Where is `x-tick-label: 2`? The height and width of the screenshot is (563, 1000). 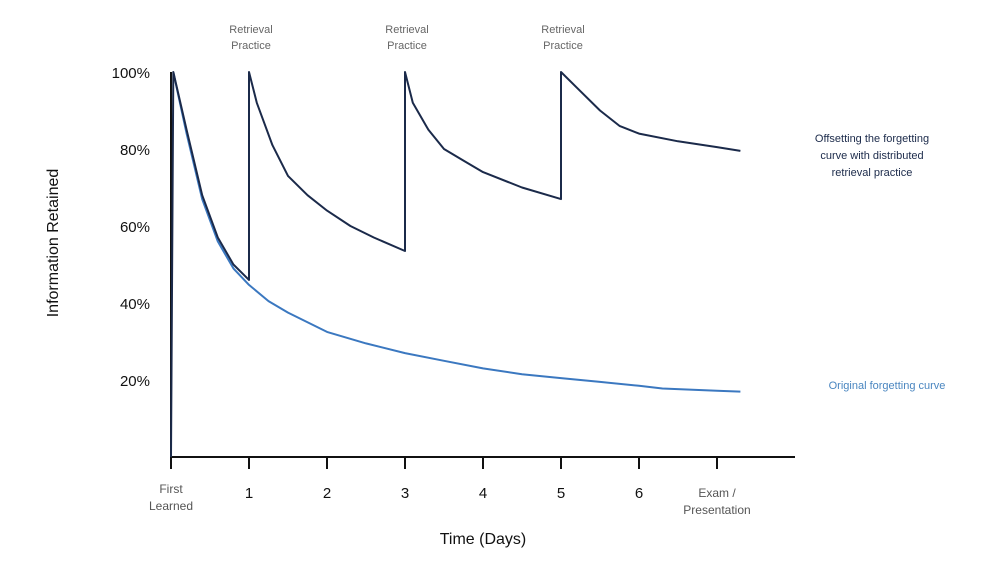
x-tick-label: 2 is located at coordinates (327, 493).